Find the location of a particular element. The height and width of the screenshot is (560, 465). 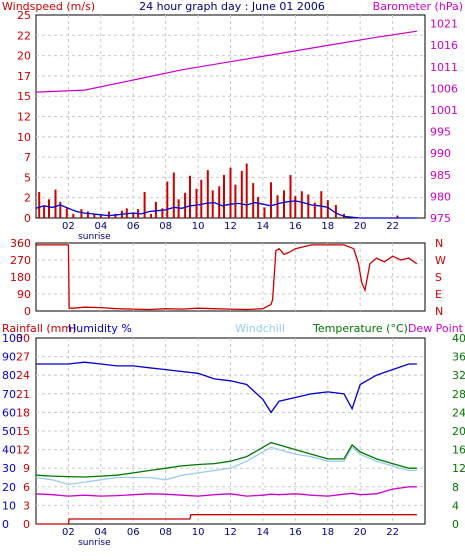

temperature-tick-label: 20 is located at coordinates (458, 431).